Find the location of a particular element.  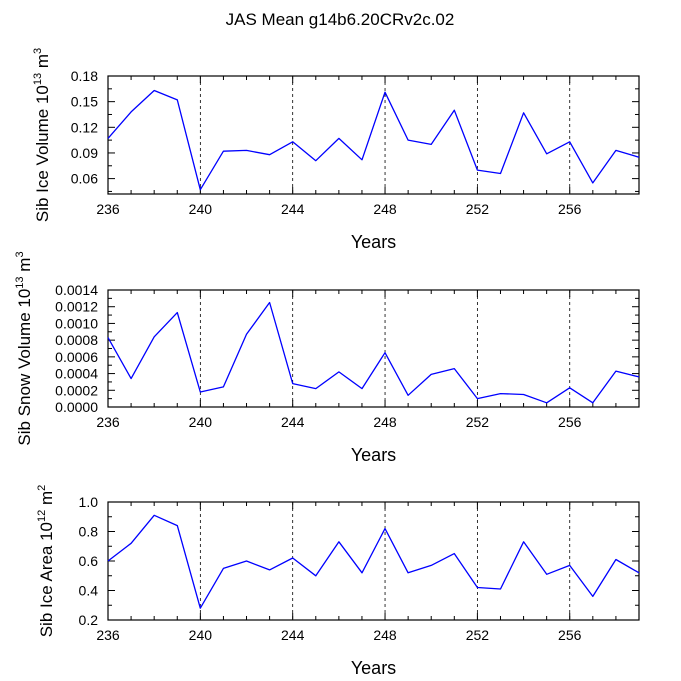

y-tick-label: 0.4 is located at coordinates (89, 591).